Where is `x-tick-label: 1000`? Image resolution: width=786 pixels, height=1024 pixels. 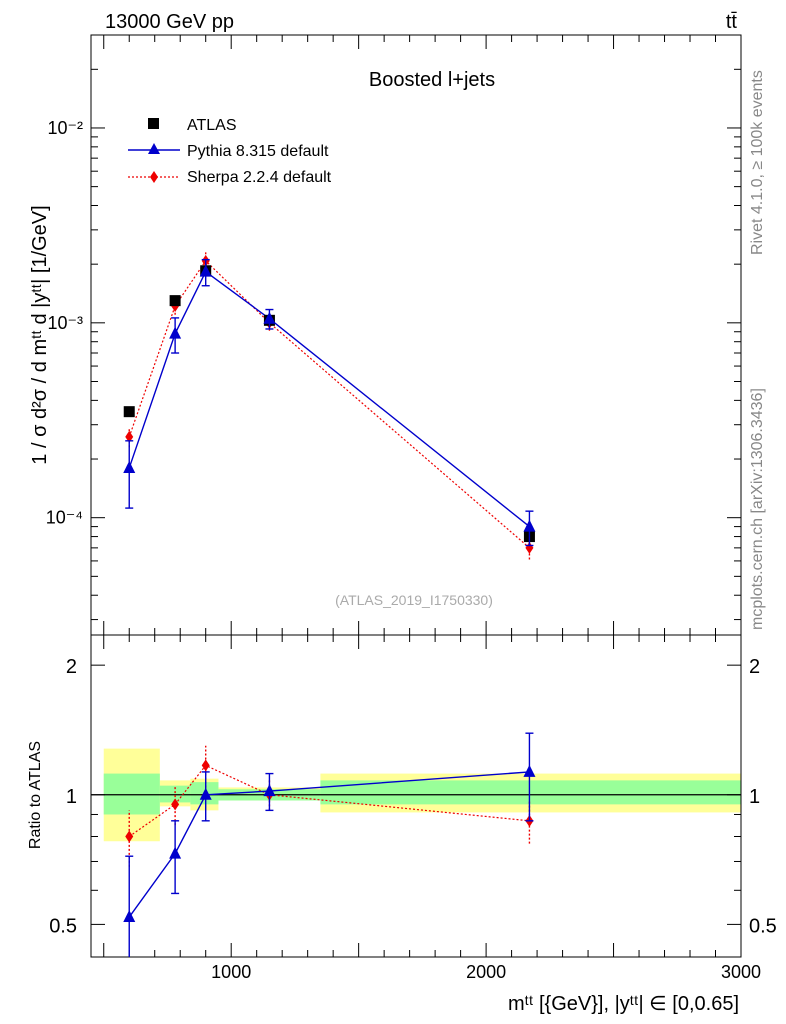 x-tick-label: 1000 is located at coordinates (231, 972).